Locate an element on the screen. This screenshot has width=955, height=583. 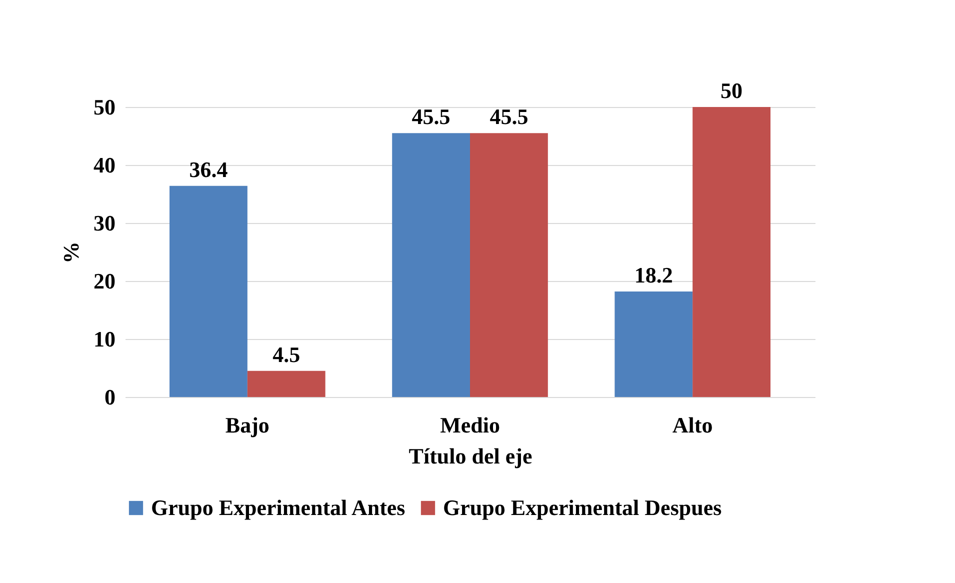
y-tick-label: 50 is located at coordinates (105, 107).